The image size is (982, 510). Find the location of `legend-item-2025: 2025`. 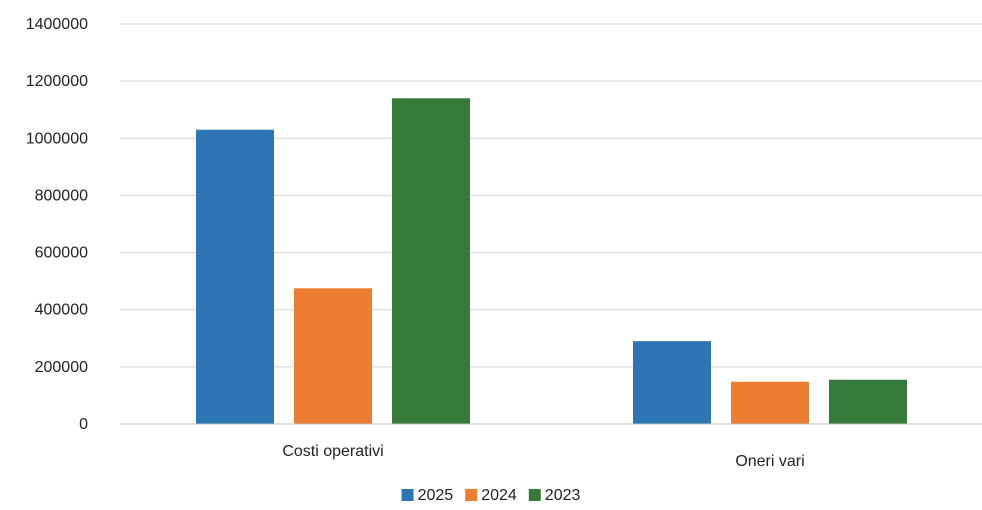

legend-item-2025: 2025 is located at coordinates (427, 495).